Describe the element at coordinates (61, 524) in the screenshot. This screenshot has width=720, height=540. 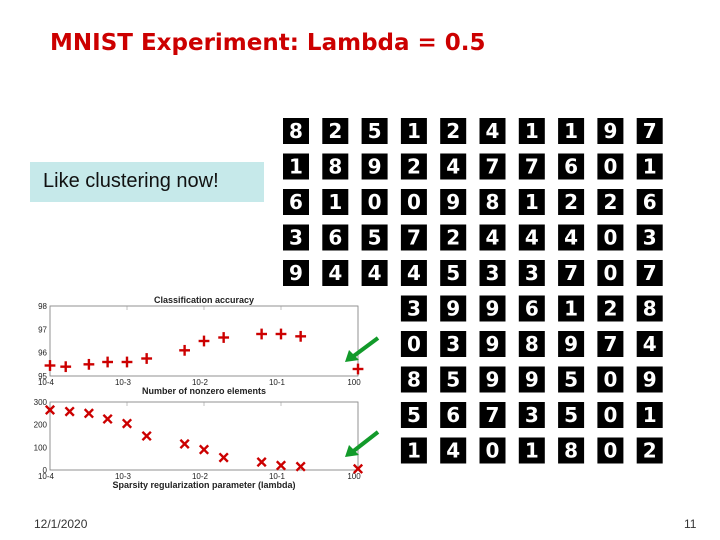
I see `slide-date: 12/1/2020` at that location.